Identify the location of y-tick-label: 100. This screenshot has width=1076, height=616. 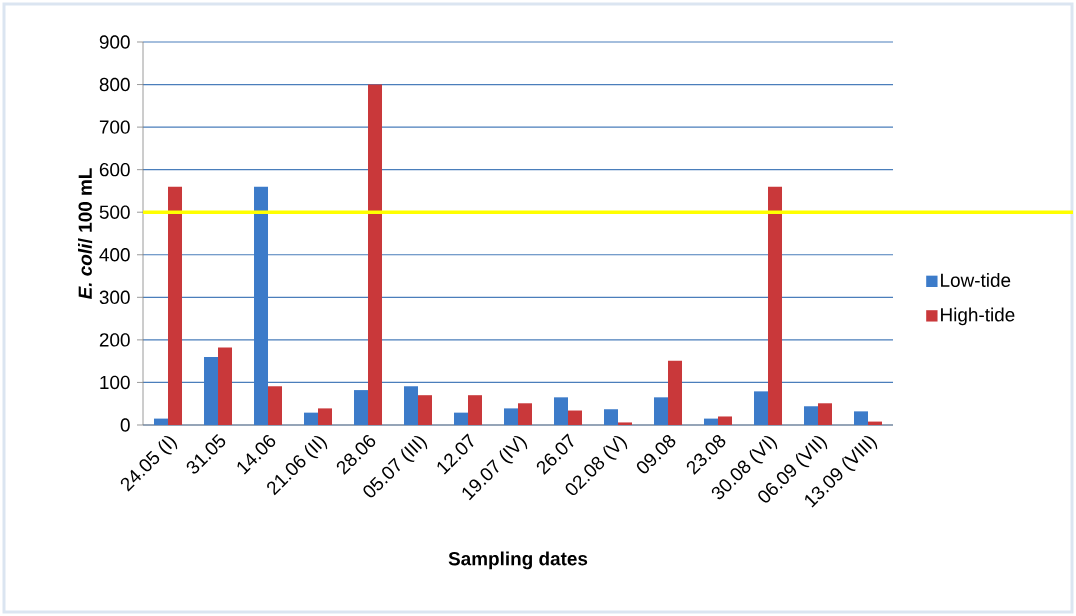
(115, 382).